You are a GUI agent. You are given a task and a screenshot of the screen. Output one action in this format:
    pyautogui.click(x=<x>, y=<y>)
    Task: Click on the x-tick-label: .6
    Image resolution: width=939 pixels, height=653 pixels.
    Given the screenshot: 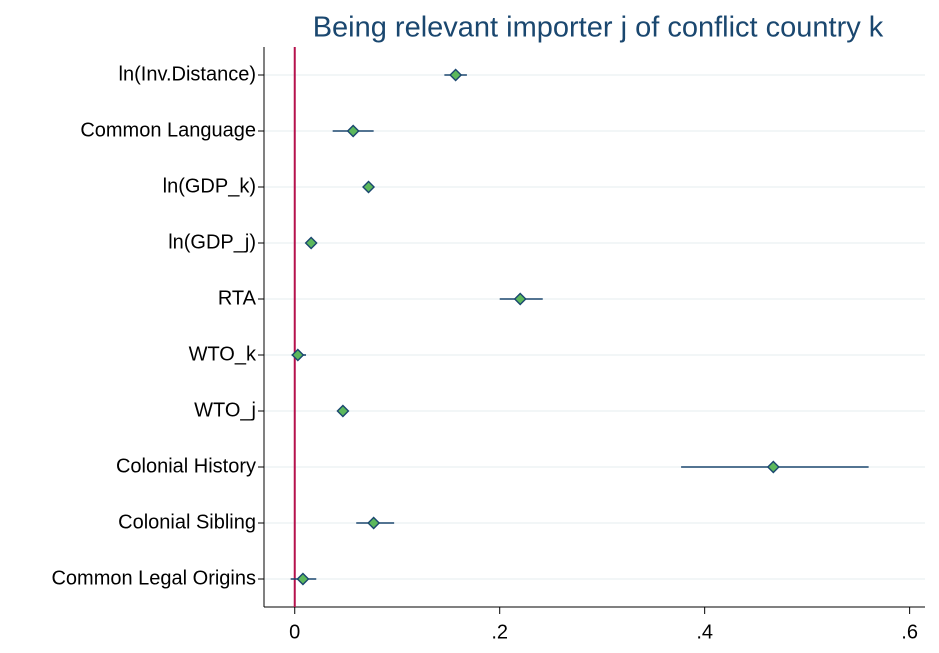 What is the action you would take?
    pyautogui.click(x=909, y=632)
    